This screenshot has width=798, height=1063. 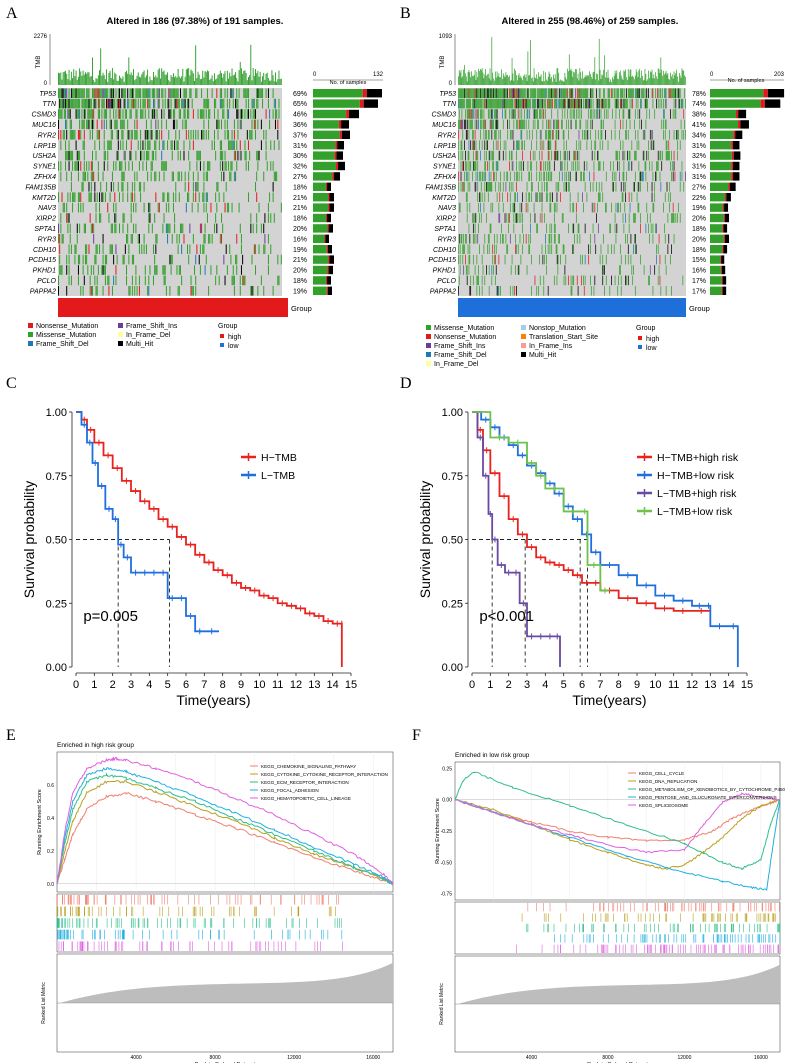 What do you see at coordinates (225, 822) in the screenshot?
I see `es-frame` at bounding box center [225, 822].